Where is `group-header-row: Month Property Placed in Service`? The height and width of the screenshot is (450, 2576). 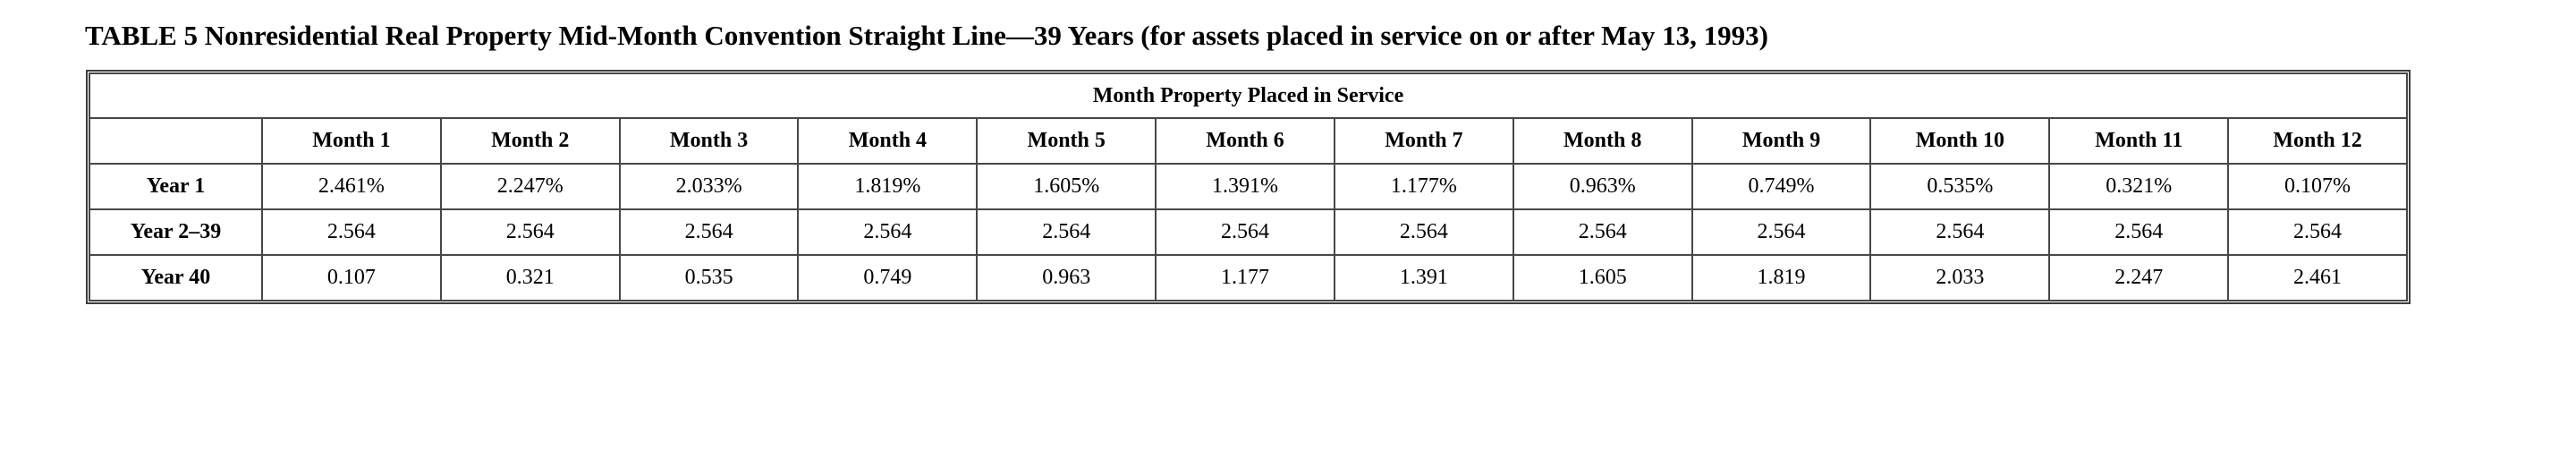 group-header-row: Month Property Placed in Service is located at coordinates (1248, 95).